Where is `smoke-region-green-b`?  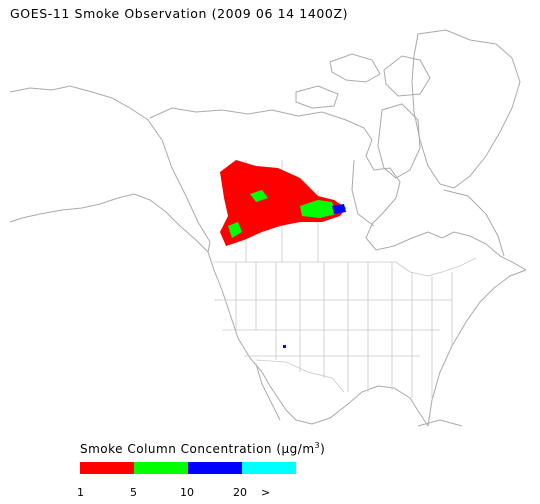
smoke-region-green-b is located at coordinates (235, 230).